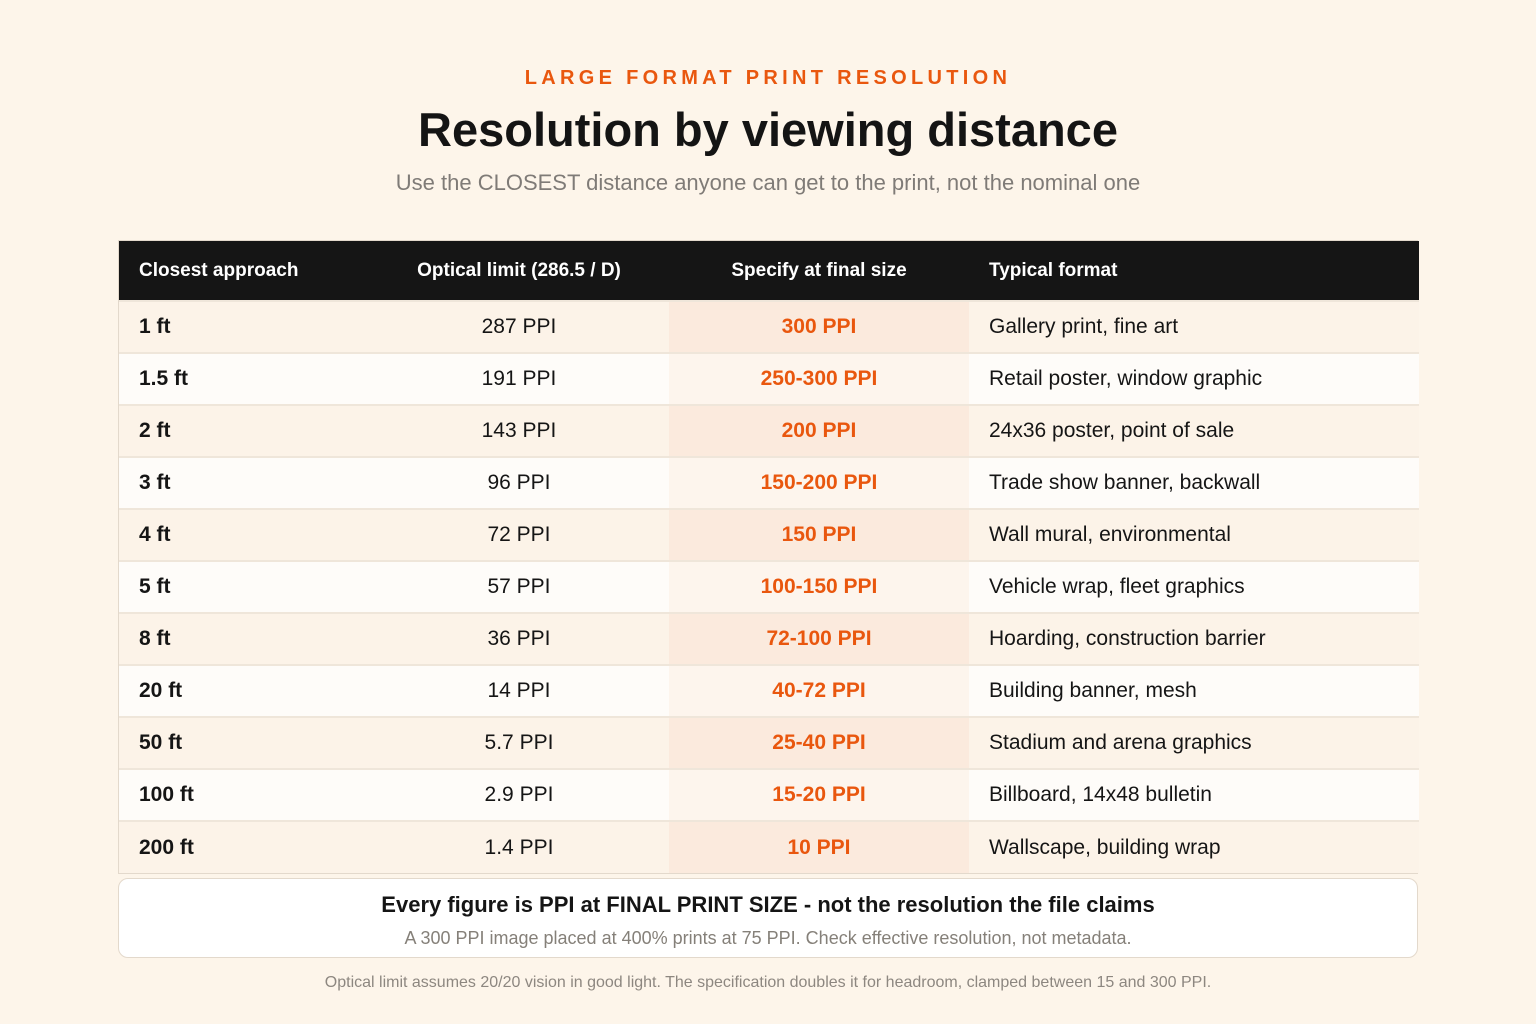 The image size is (1536, 1024). What do you see at coordinates (244, 482) in the screenshot?
I see `cell-closest-approach: 3 ft` at bounding box center [244, 482].